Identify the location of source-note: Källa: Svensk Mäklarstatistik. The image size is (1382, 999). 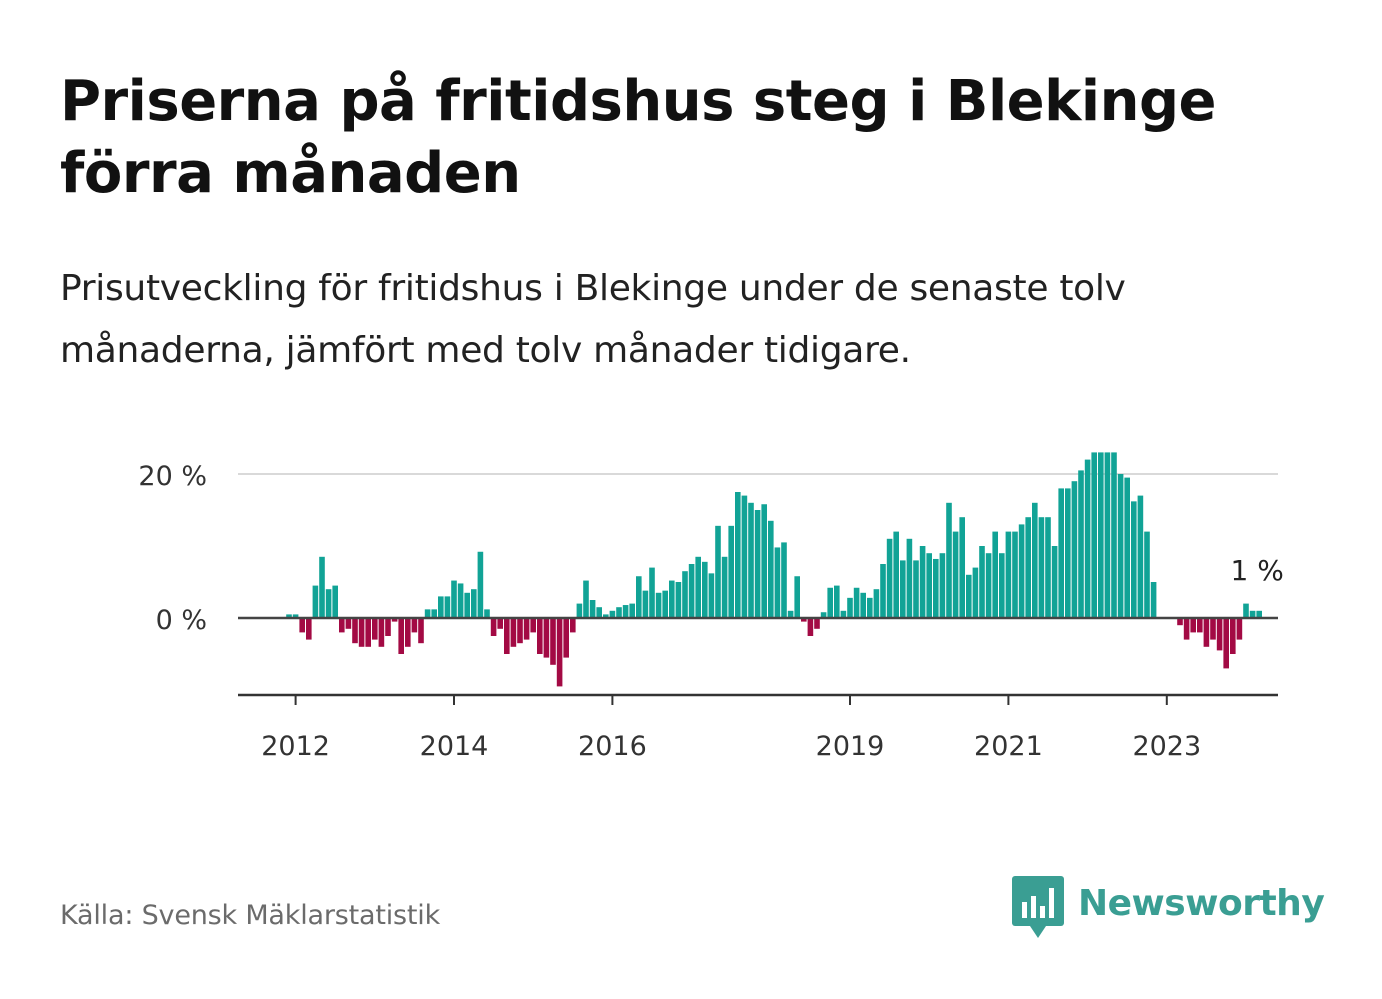
(250, 915).